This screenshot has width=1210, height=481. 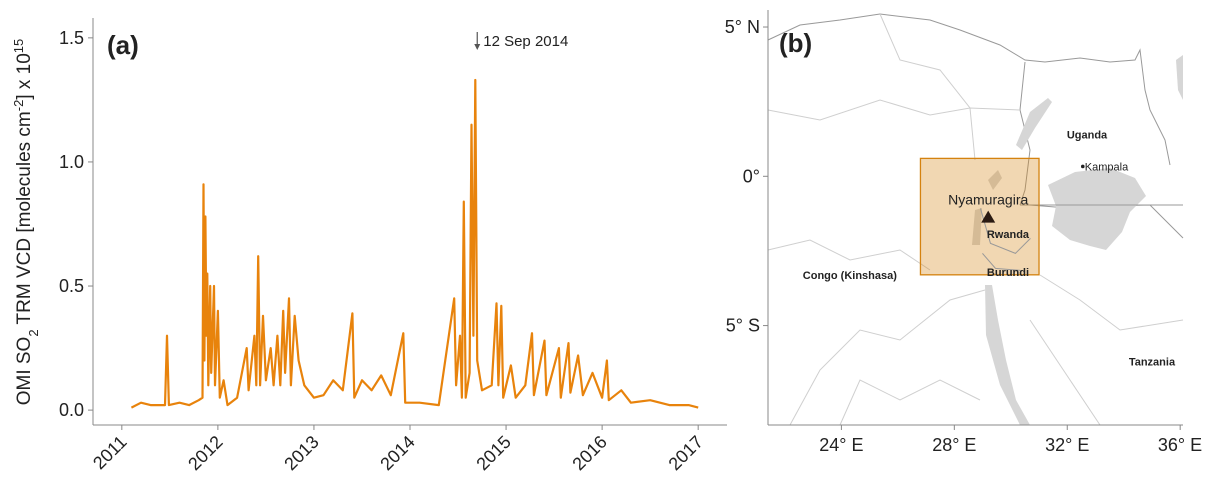 What do you see at coordinates (1087, 136) in the screenshot?
I see `place-label: Uganda` at bounding box center [1087, 136].